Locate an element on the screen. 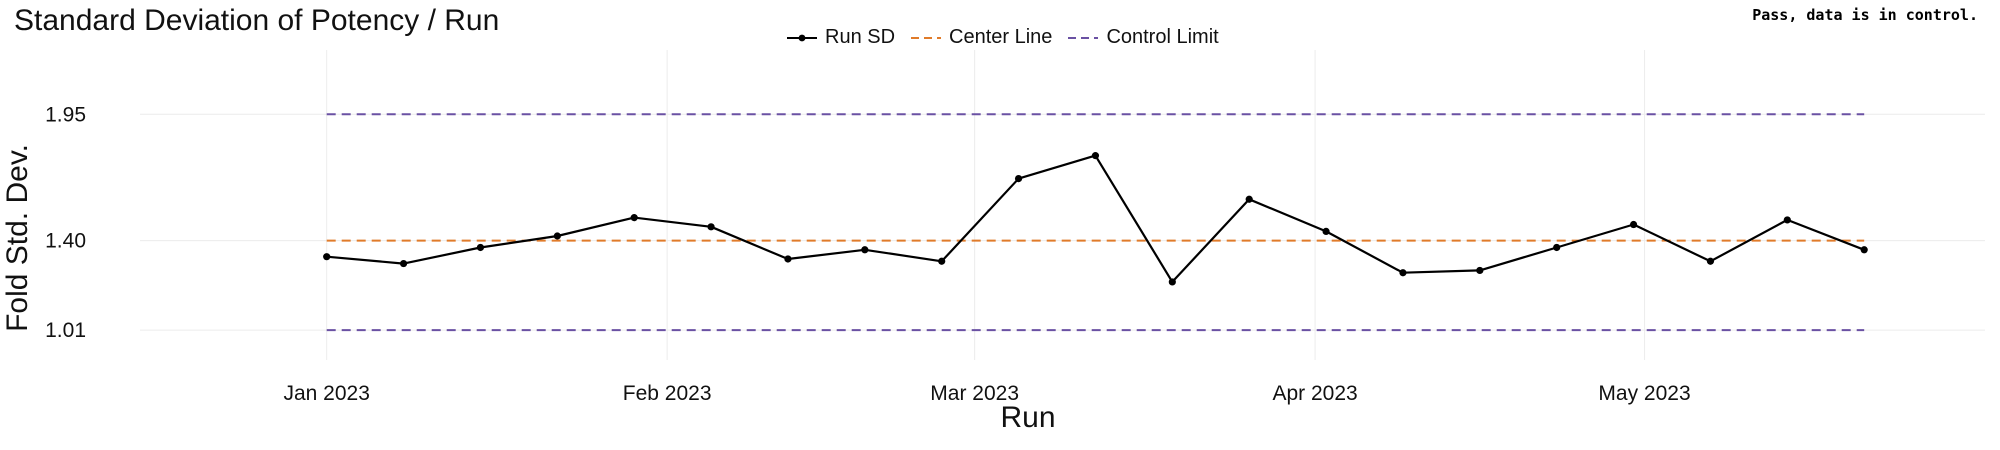 The image size is (2000, 450). legend-item-control-limit: Control Limit is located at coordinates (1142, 37).